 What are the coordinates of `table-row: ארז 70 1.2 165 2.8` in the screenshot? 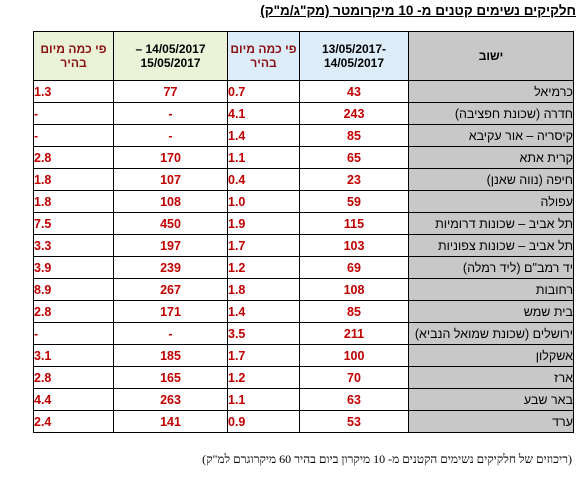 It's located at (303, 377).